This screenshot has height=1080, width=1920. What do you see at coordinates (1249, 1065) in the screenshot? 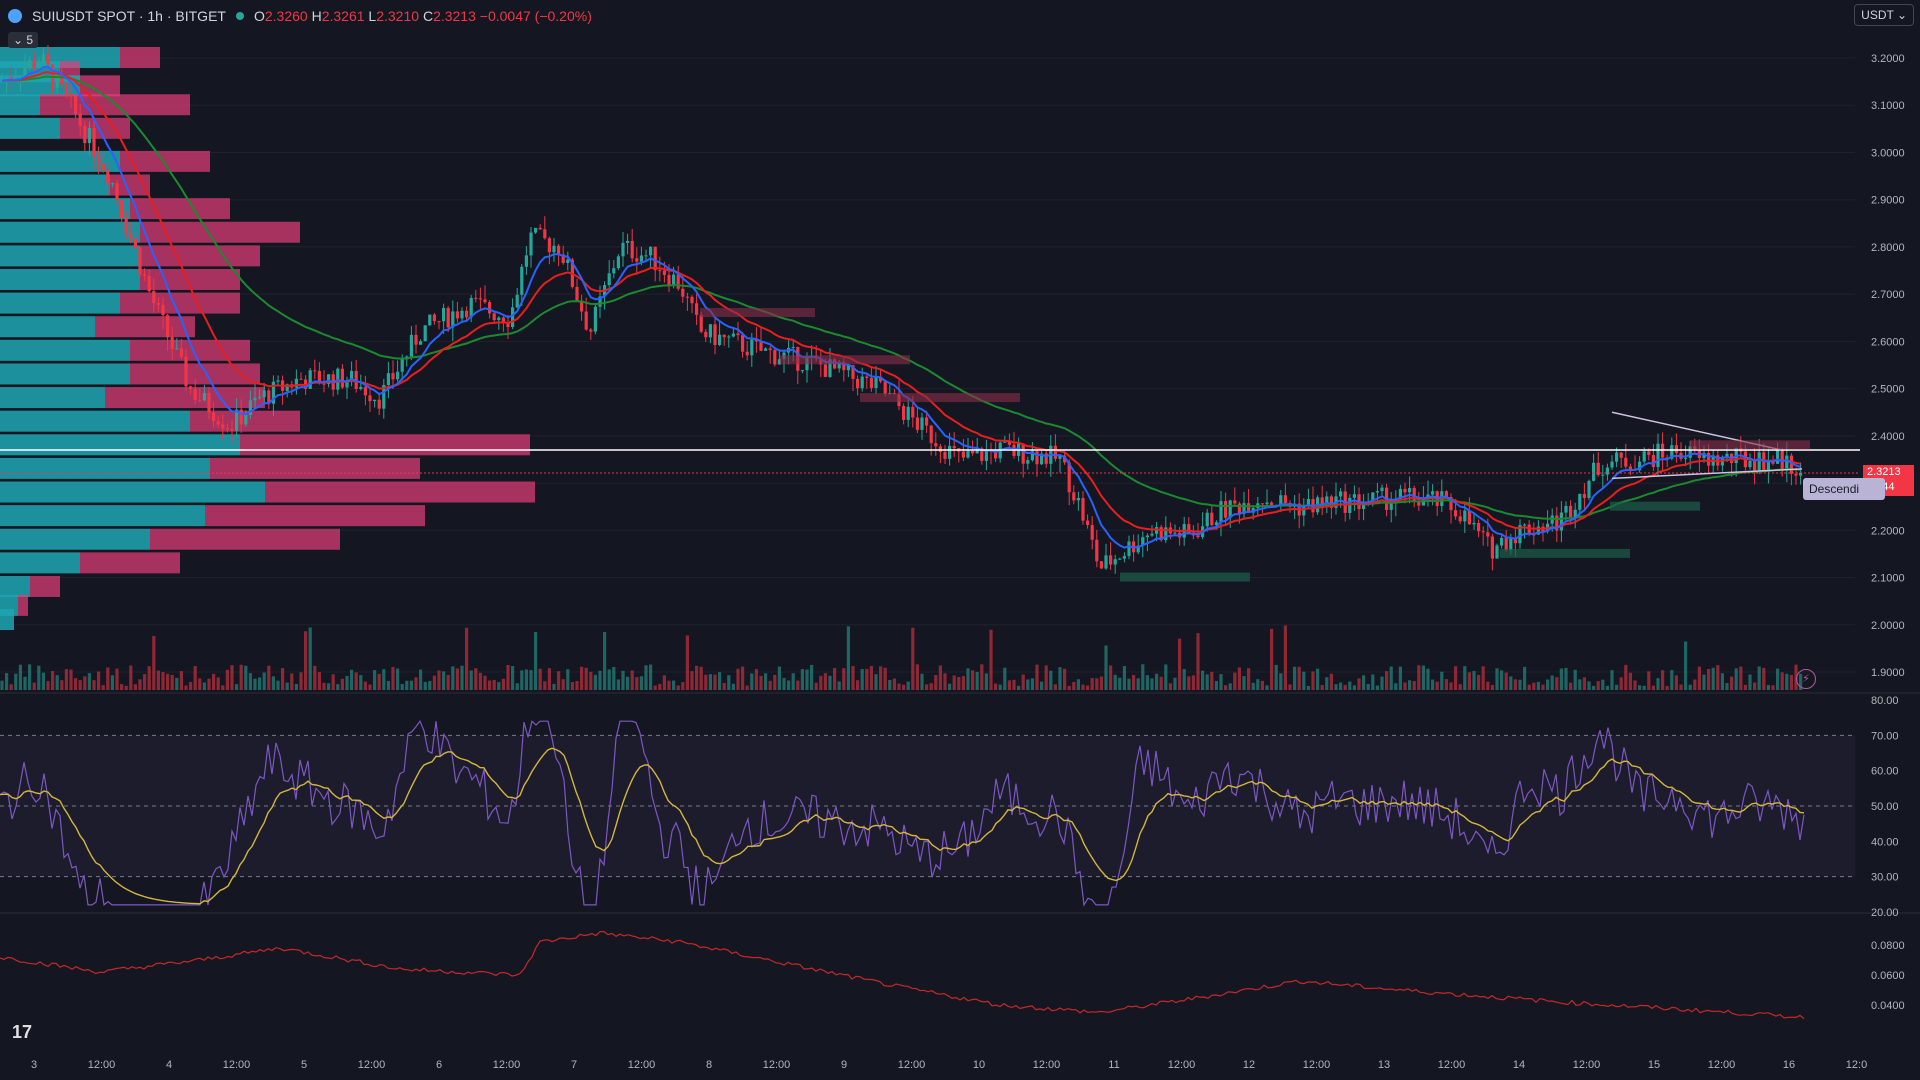
I see `time-axis-label: 12` at bounding box center [1249, 1065].